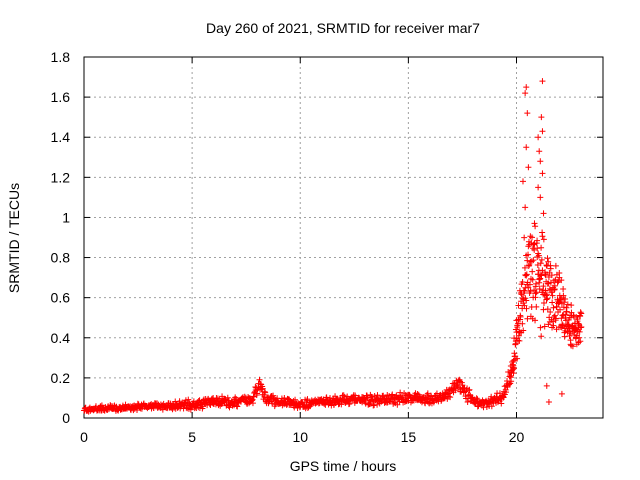 The height and width of the screenshot is (480, 640). What do you see at coordinates (61, 177) in the screenshot?
I see `y-tick-label: 1.2` at bounding box center [61, 177].